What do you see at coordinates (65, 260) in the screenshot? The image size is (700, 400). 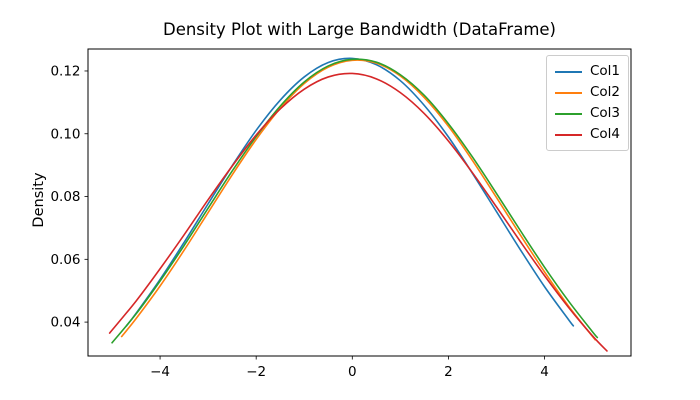 I see `y-tick-label: 0.06` at bounding box center [65, 260].